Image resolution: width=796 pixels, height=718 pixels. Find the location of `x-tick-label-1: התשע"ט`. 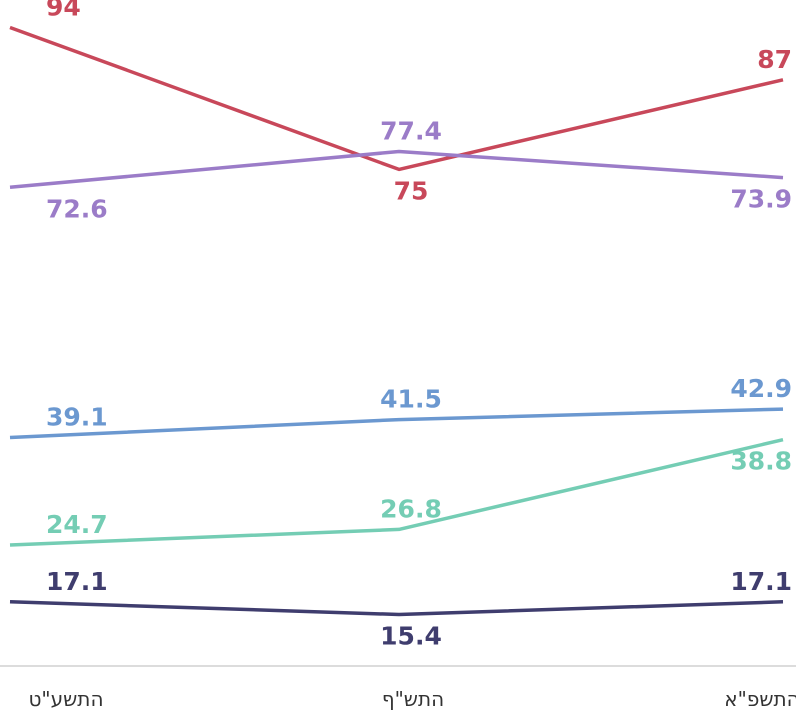

x-tick-label-1: התשע"ט is located at coordinates (65, 699).